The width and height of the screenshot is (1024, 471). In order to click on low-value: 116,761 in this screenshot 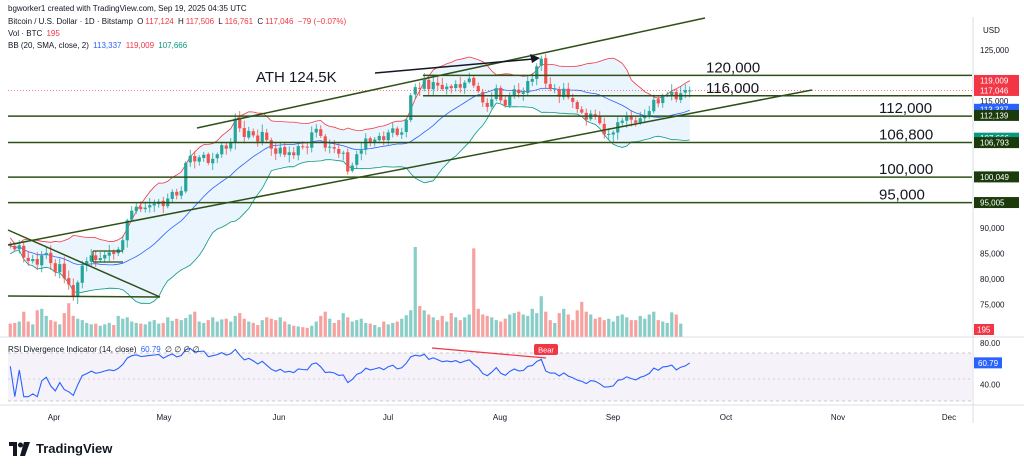, I will do `click(239, 21)`.